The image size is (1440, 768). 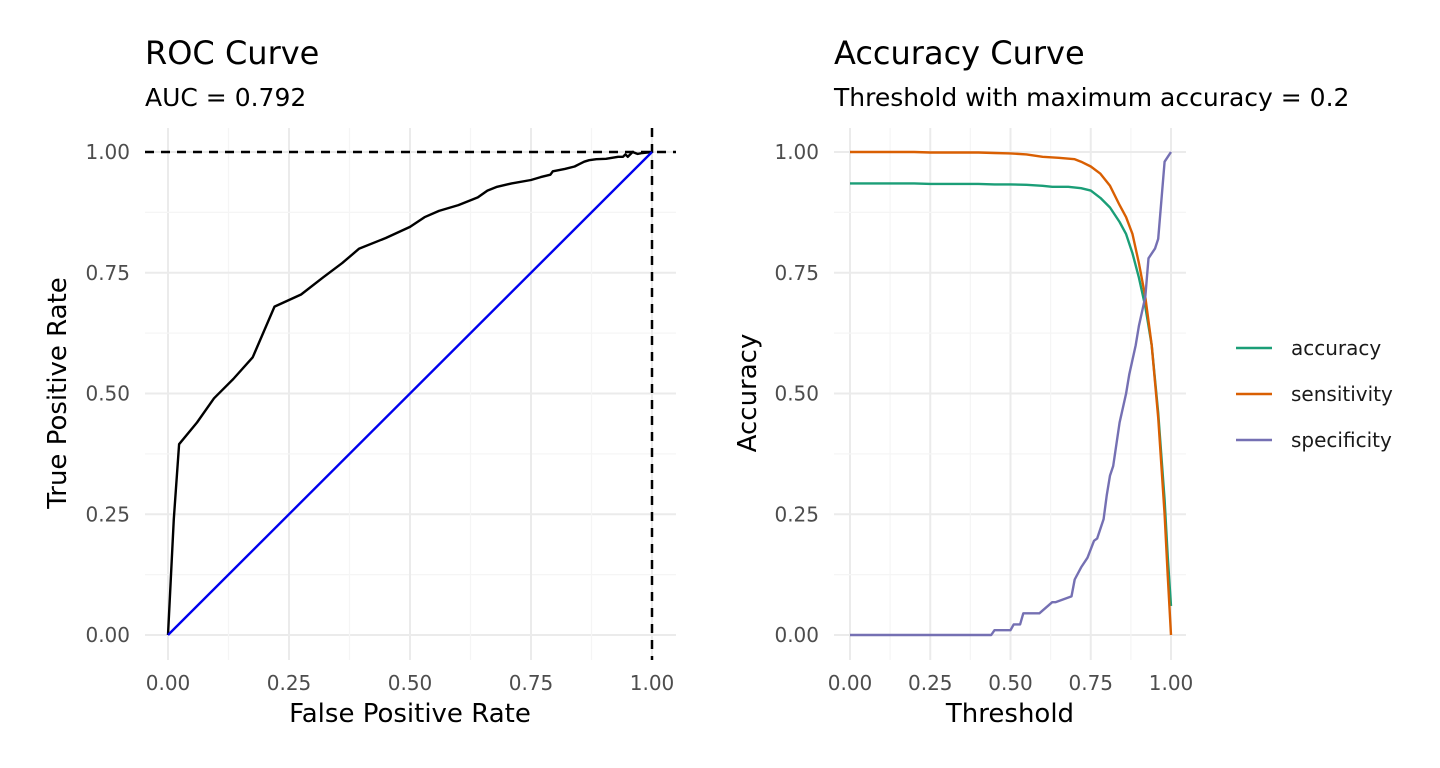 I want to click on roc-x-tick-label: 1.00, so click(x=652, y=683).